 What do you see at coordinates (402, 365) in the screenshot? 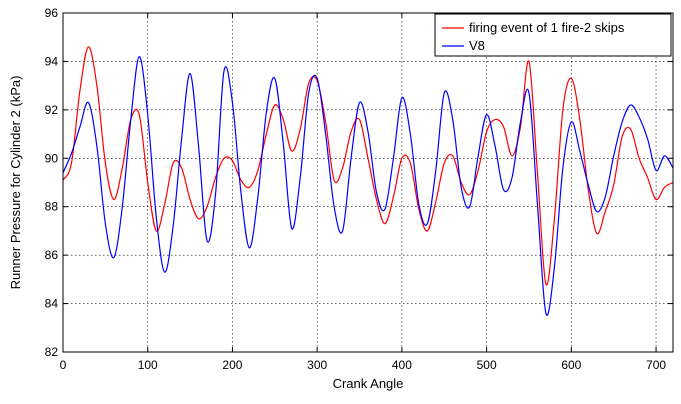
I see `x-tick-label: 400` at bounding box center [402, 365].